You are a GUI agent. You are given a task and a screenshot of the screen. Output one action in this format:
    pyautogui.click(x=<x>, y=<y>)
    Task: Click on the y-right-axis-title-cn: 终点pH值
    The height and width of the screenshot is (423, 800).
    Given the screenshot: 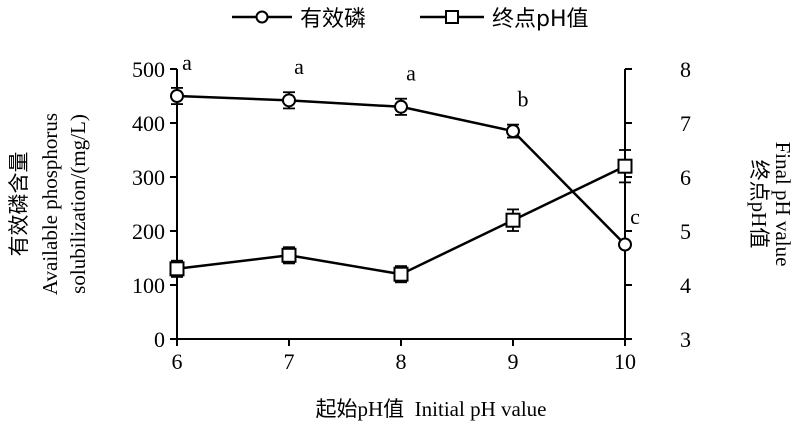 What is the action you would take?
    pyautogui.click(x=759, y=204)
    